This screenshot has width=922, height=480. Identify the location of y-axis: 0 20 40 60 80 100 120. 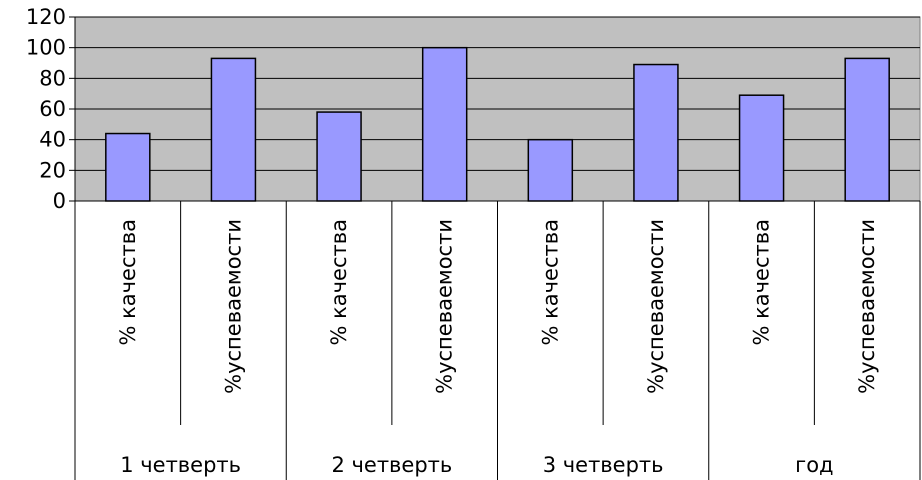
(51, 109).